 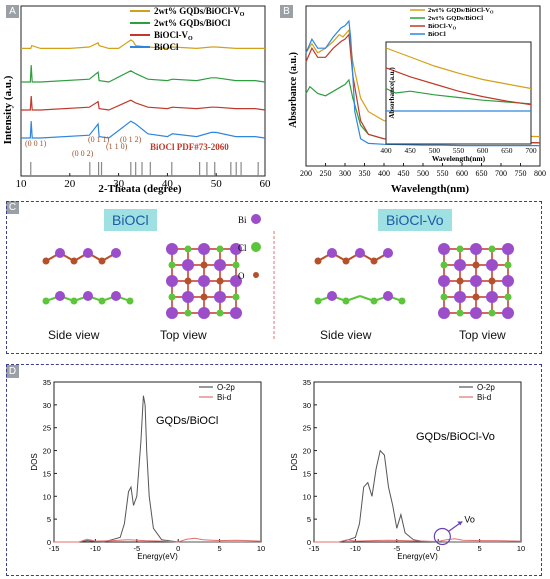 I want to click on dos-left-xtick-label: 5, so click(x=220, y=548).